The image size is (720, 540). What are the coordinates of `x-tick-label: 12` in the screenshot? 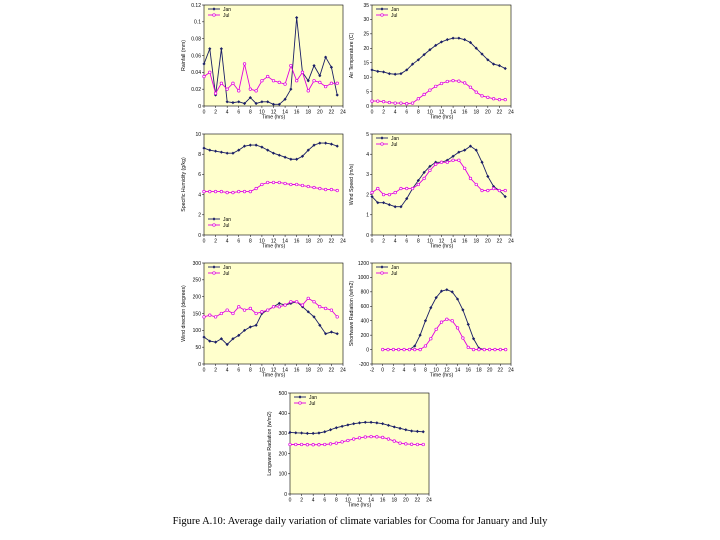 It's located at (360, 501).